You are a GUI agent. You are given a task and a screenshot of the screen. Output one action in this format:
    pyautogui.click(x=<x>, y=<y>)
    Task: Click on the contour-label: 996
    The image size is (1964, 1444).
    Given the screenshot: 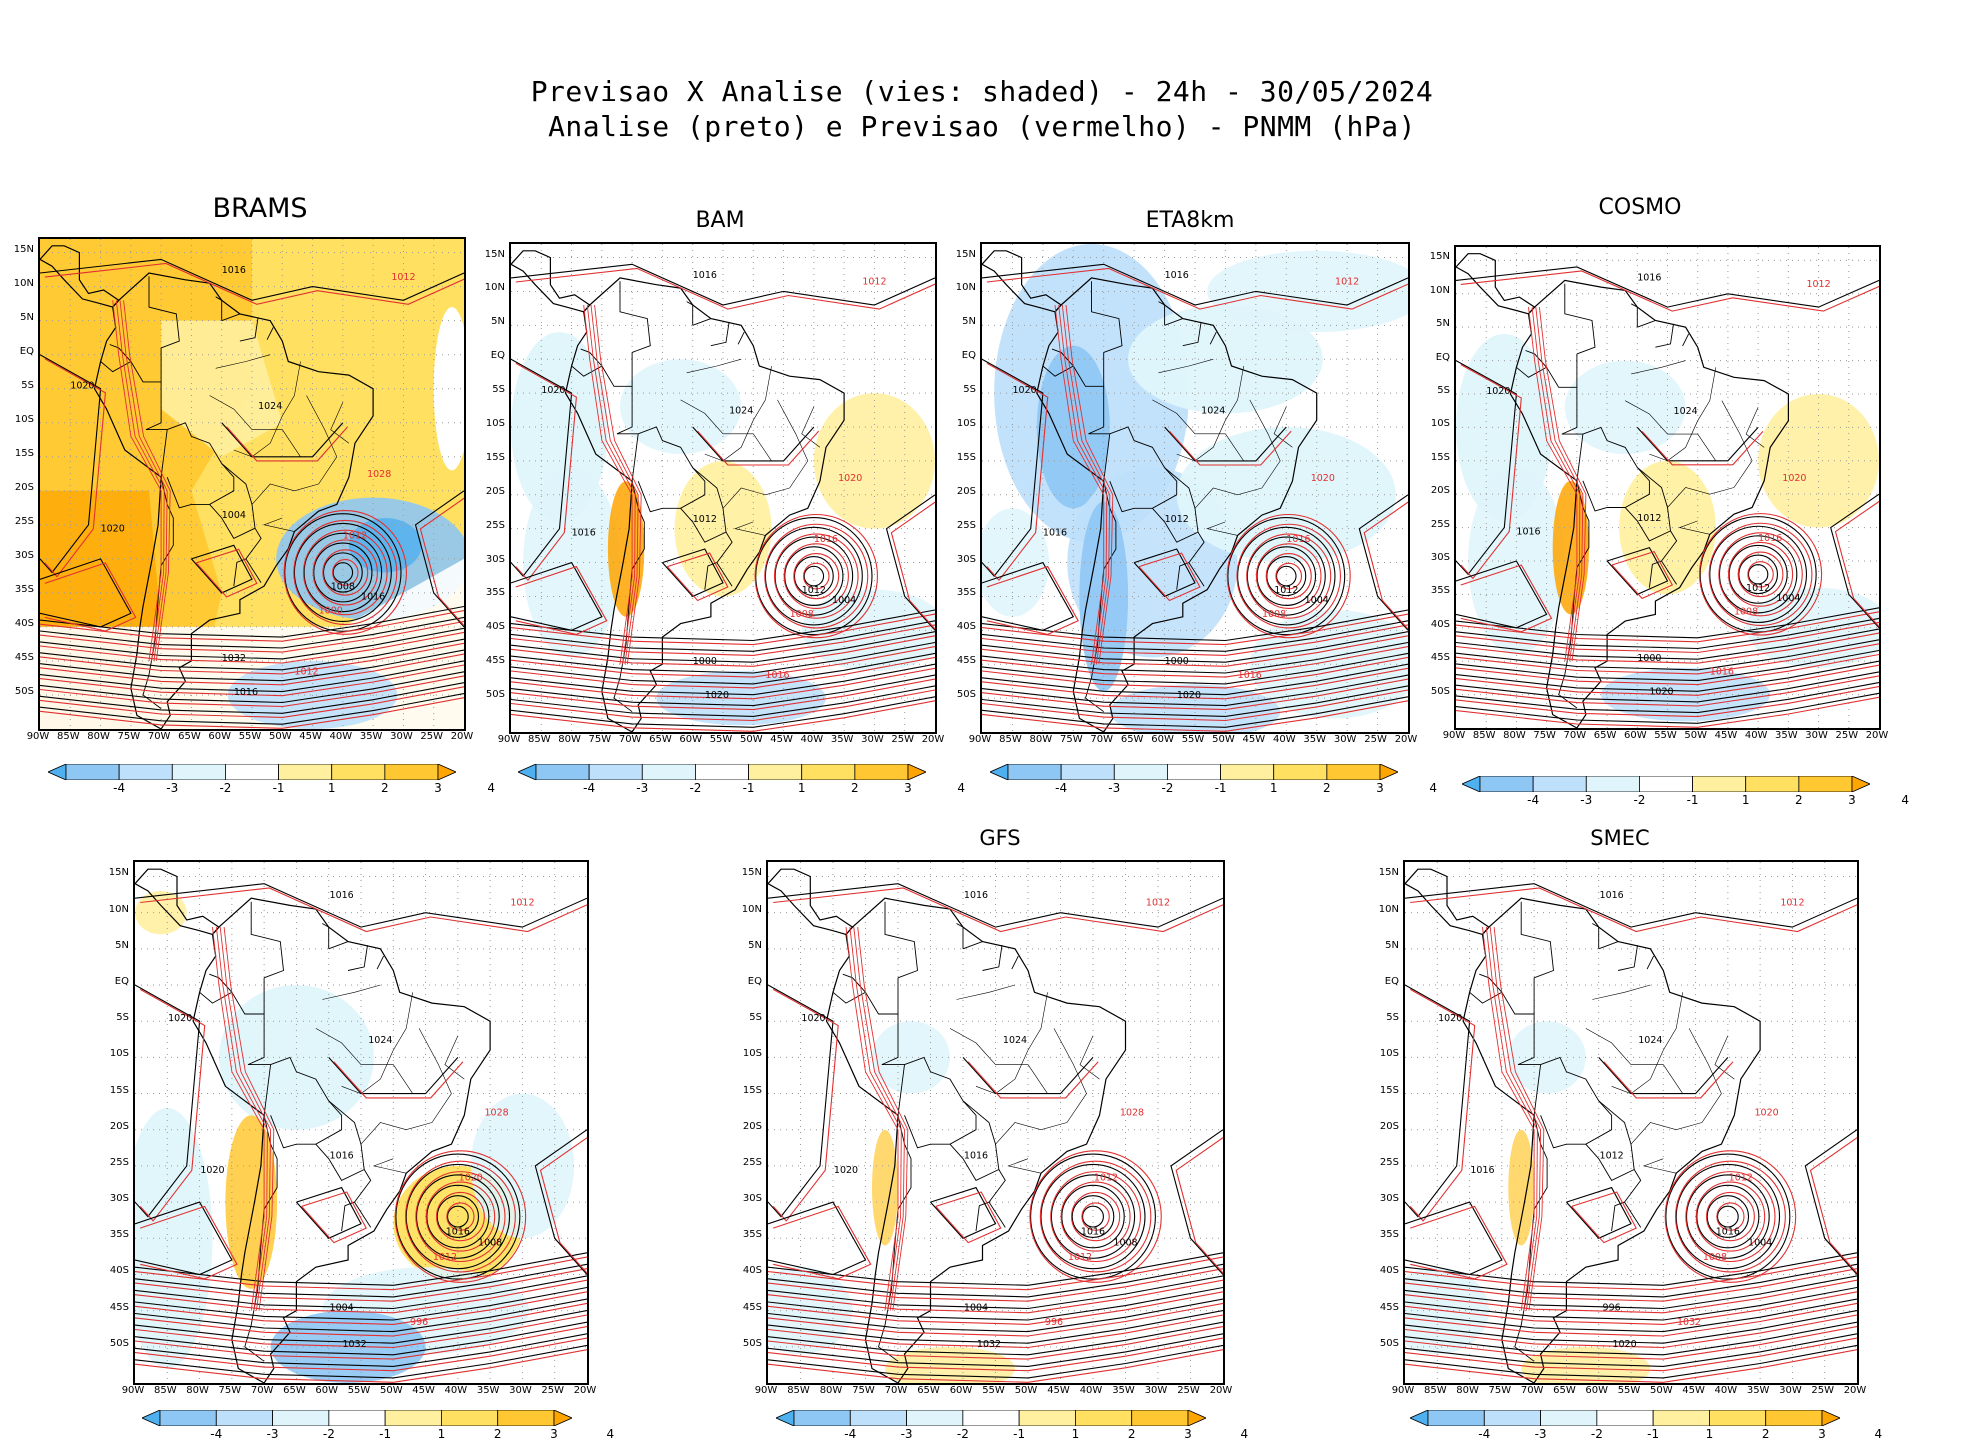 What is the action you would take?
    pyautogui.click(x=419, y=1322)
    